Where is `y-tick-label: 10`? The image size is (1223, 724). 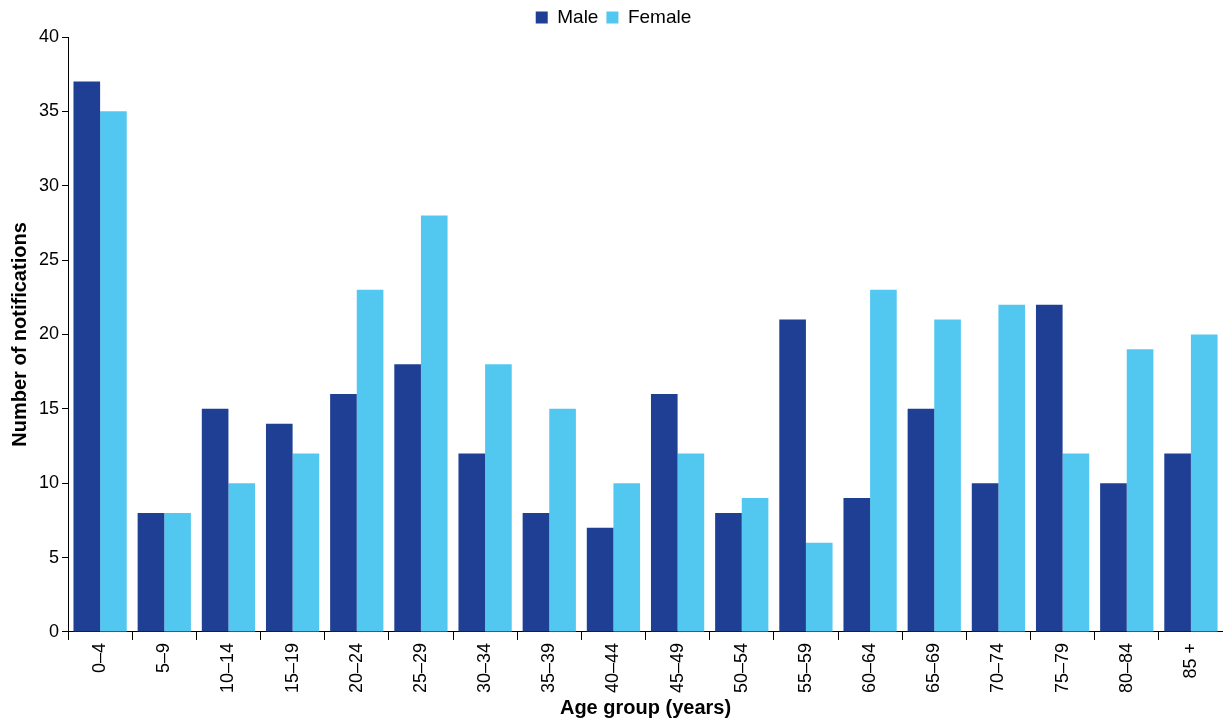
y-tick-label: 10 is located at coordinates (49, 482).